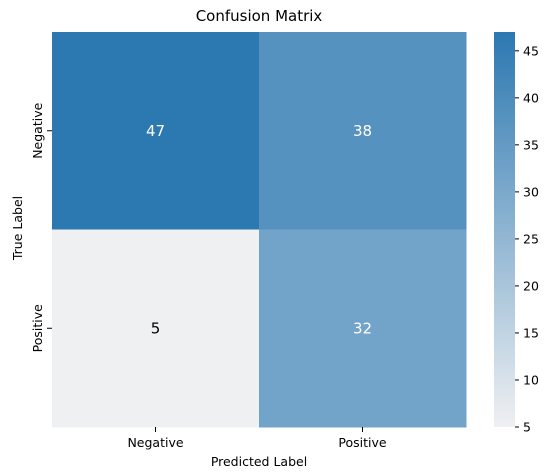 This screenshot has width=550, height=475. What do you see at coordinates (531, 285) in the screenshot?
I see `colorbar-tick-label: 20` at bounding box center [531, 285].